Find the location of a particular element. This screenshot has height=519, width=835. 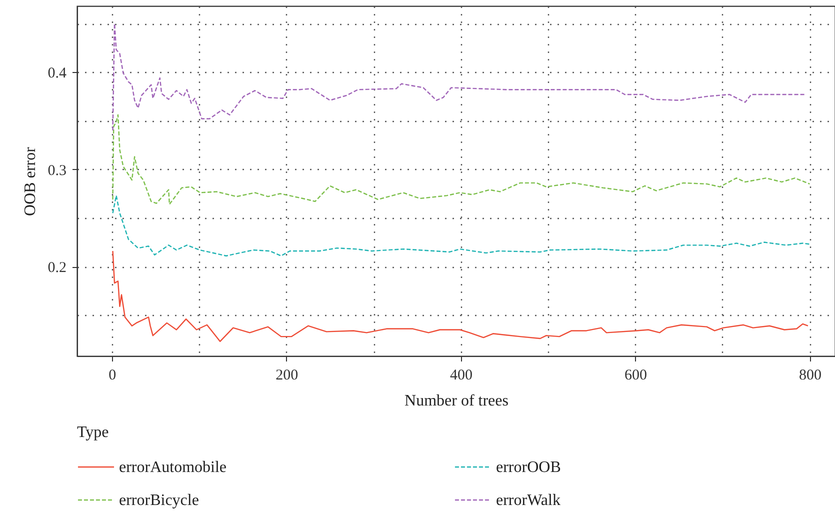

x-tick-label: 600 is located at coordinates (635, 376).